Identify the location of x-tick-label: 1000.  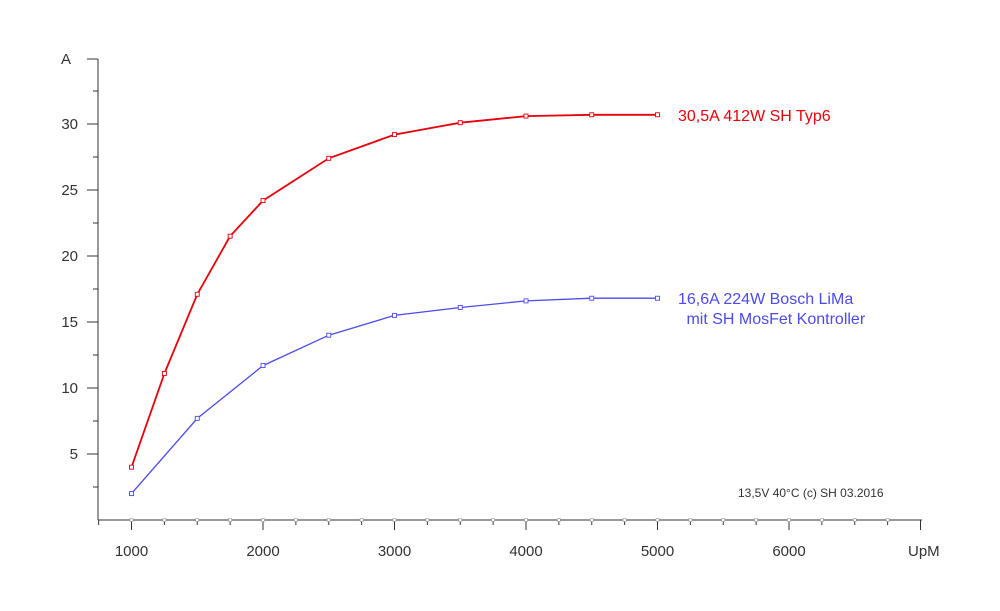
(131, 551).